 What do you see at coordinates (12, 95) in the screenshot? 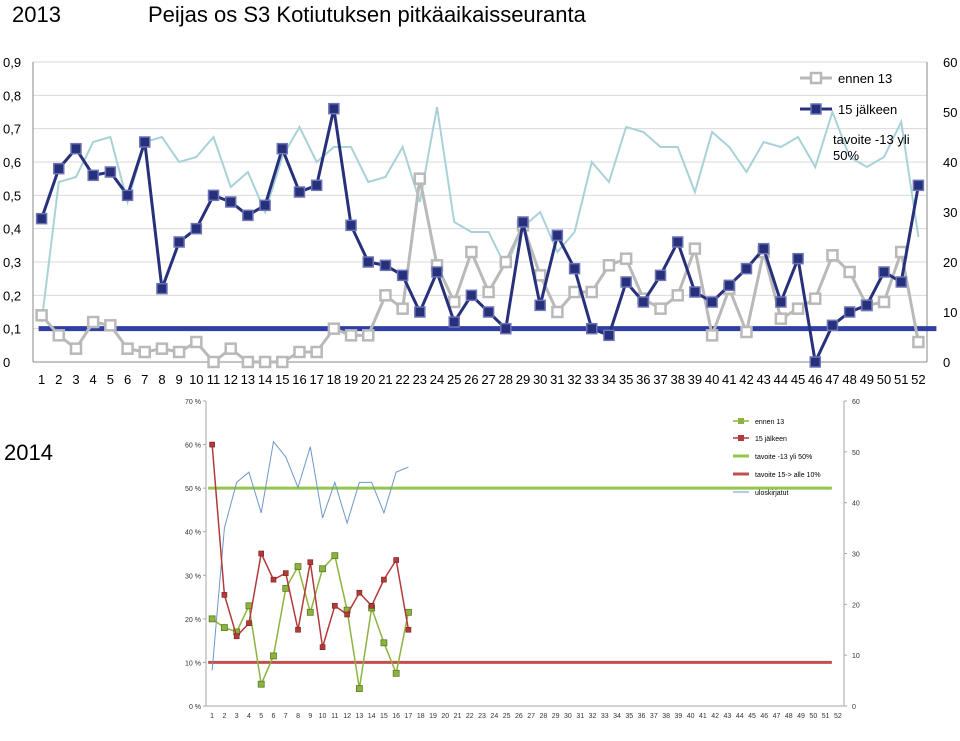
I see `y-tick-label-left: 0,8` at bounding box center [12, 95].